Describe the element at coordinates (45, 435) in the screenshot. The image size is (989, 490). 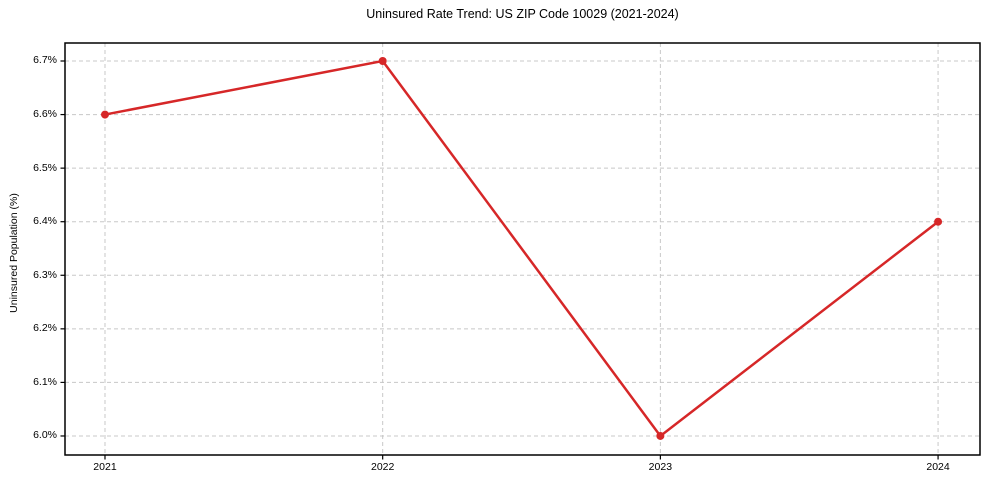
I see `y-tick-label: 6.0%` at that location.